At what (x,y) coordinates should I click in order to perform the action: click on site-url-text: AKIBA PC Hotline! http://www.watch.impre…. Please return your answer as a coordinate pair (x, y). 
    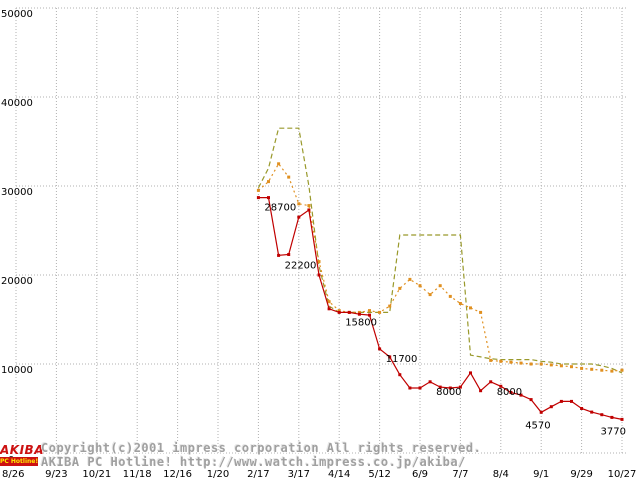
    Looking at the image, I should click on (253, 462).